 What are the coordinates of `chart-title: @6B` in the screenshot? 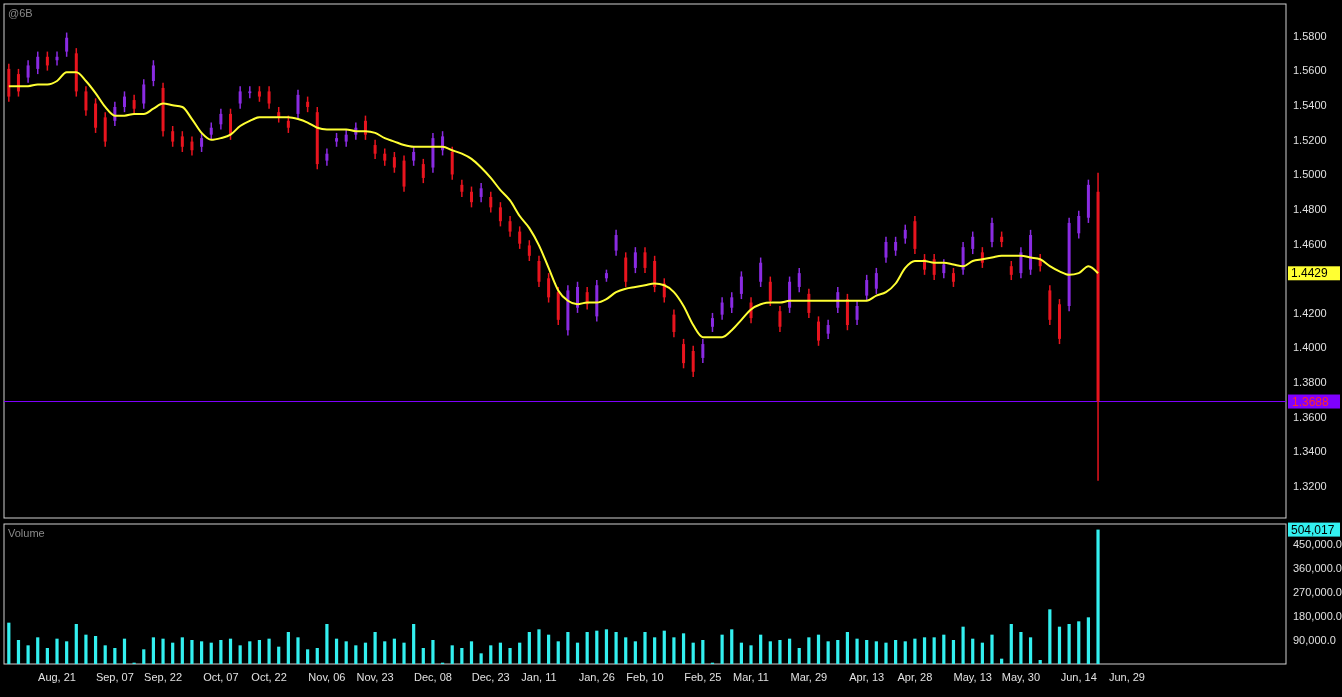 It's located at (20, 13).